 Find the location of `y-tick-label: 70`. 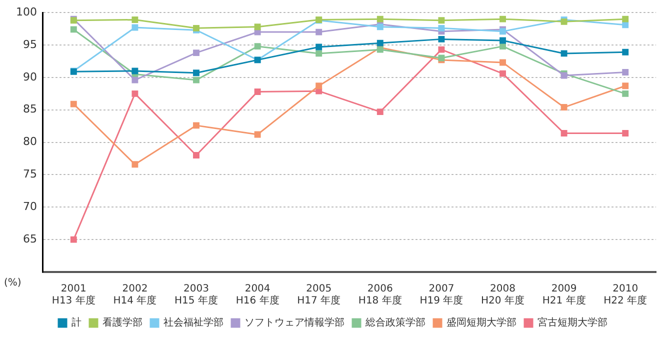

y-tick-label: 70 is located at coordinates (29, 207).